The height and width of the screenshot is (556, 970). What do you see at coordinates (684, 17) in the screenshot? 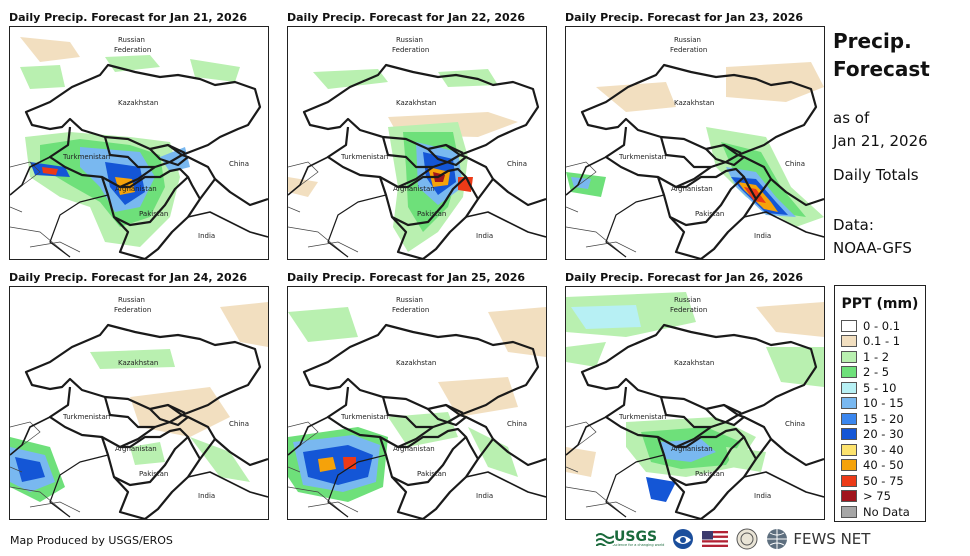
I see `panel-title-3: Daily Precip. Forecast for Jan 23, 2026` at bounding box center [684, 17].